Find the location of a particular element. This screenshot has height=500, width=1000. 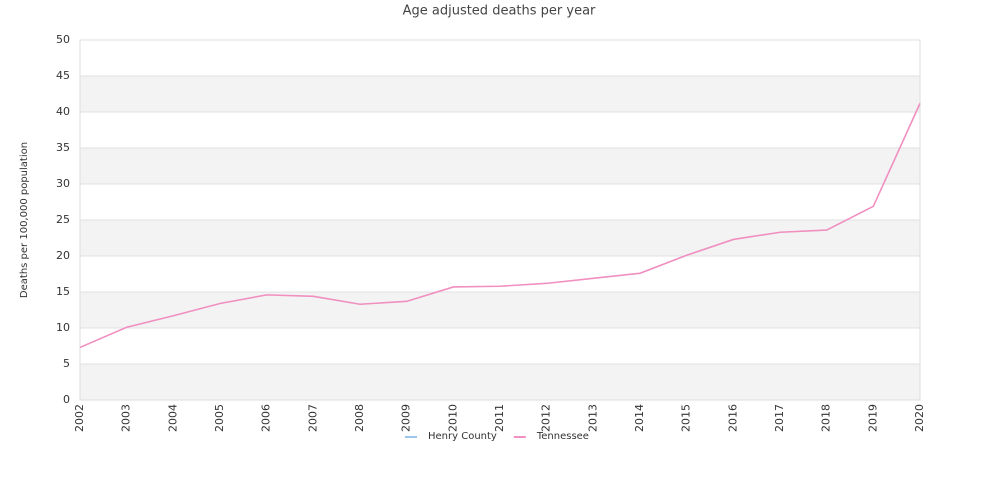

x-tick-label: 2005 is located at coordinates (219, 418).